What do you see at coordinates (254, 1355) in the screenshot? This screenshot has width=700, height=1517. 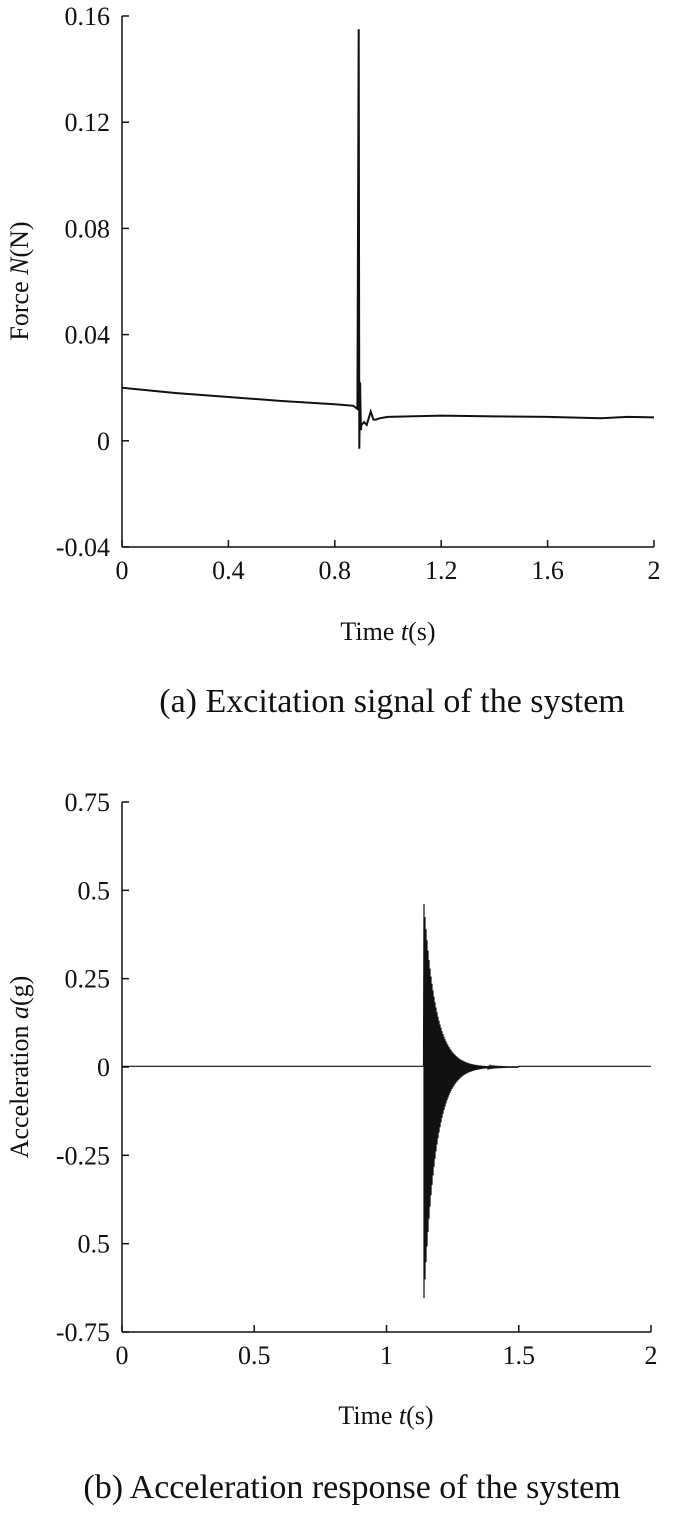 I see `x-tick-label: 0.5` at bounding box center [254, 1355].